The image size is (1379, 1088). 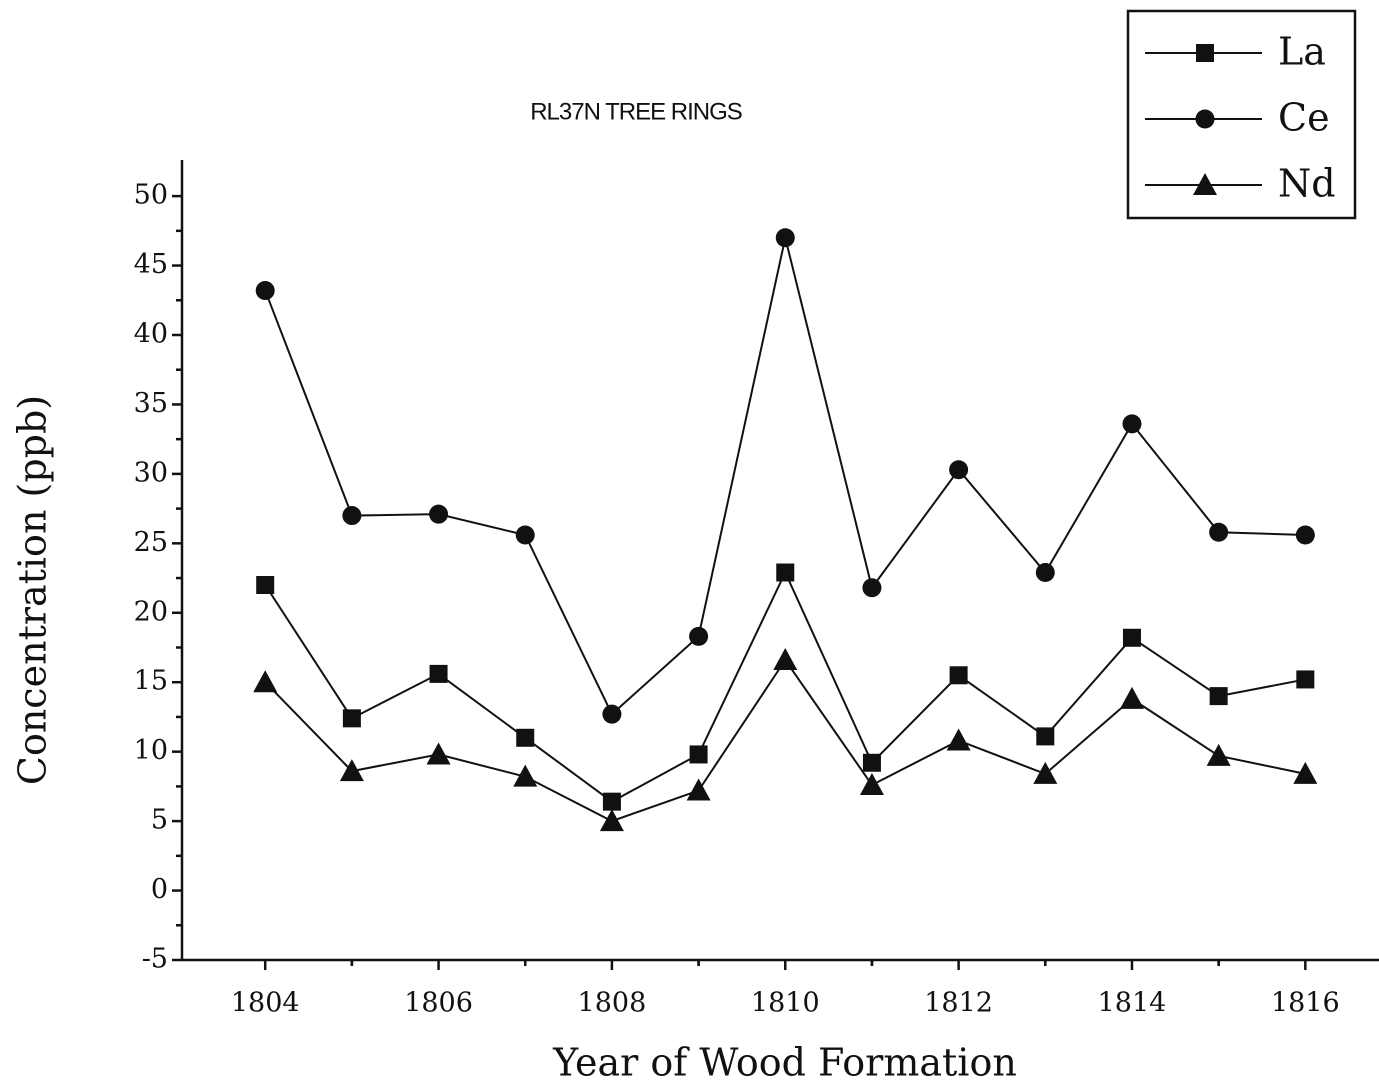 I want to click on legend-label: Nd, so click(x=1307, y=184).